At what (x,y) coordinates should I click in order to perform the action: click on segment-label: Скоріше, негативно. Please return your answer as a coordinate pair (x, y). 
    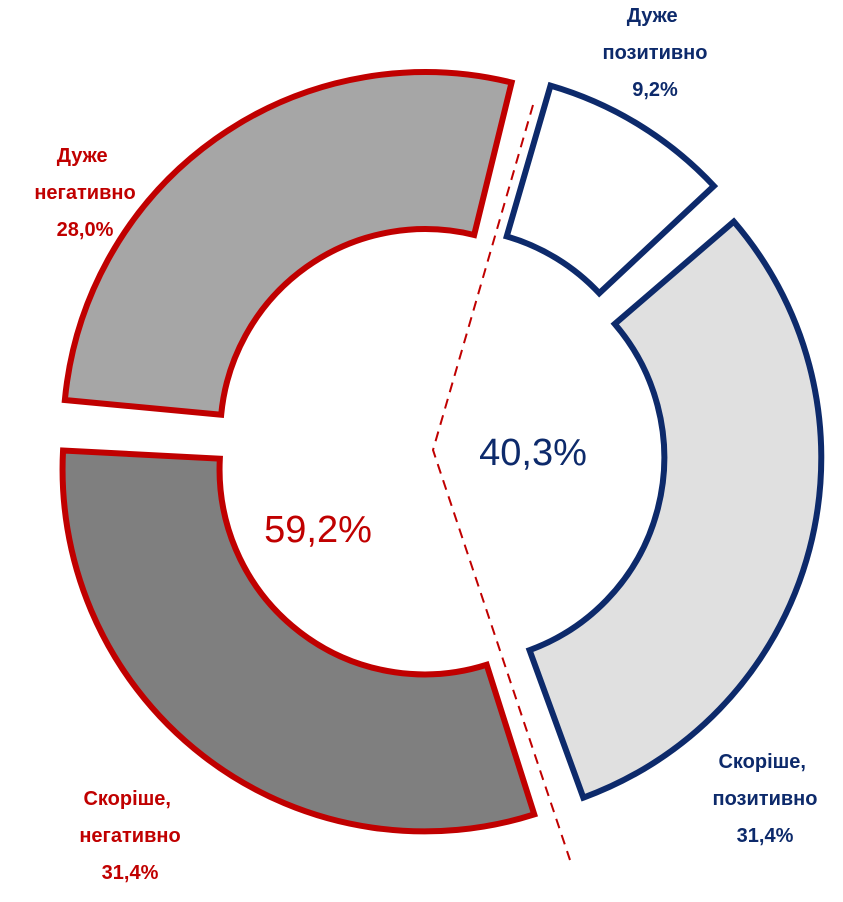
    Looking at the image, I should click on (129, 817).